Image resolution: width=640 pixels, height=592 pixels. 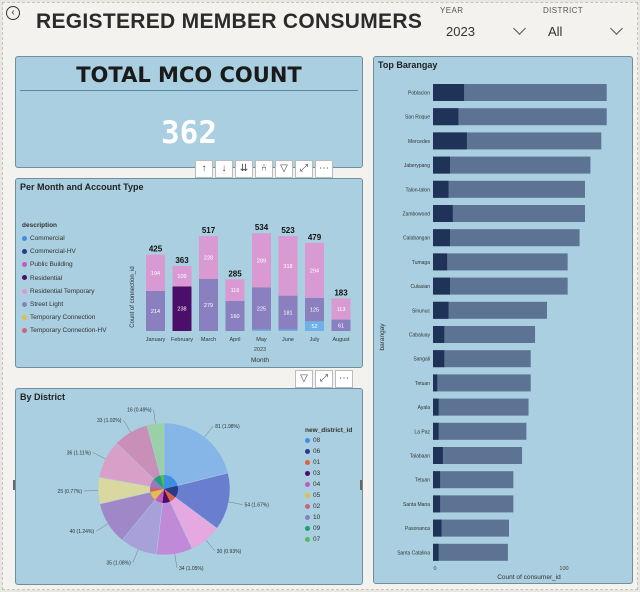 What do you see at coordinates (264, 169) in the screenshot?
I see `expand-hierarchy-icon: ⑃` at bounding box center [264, 169].